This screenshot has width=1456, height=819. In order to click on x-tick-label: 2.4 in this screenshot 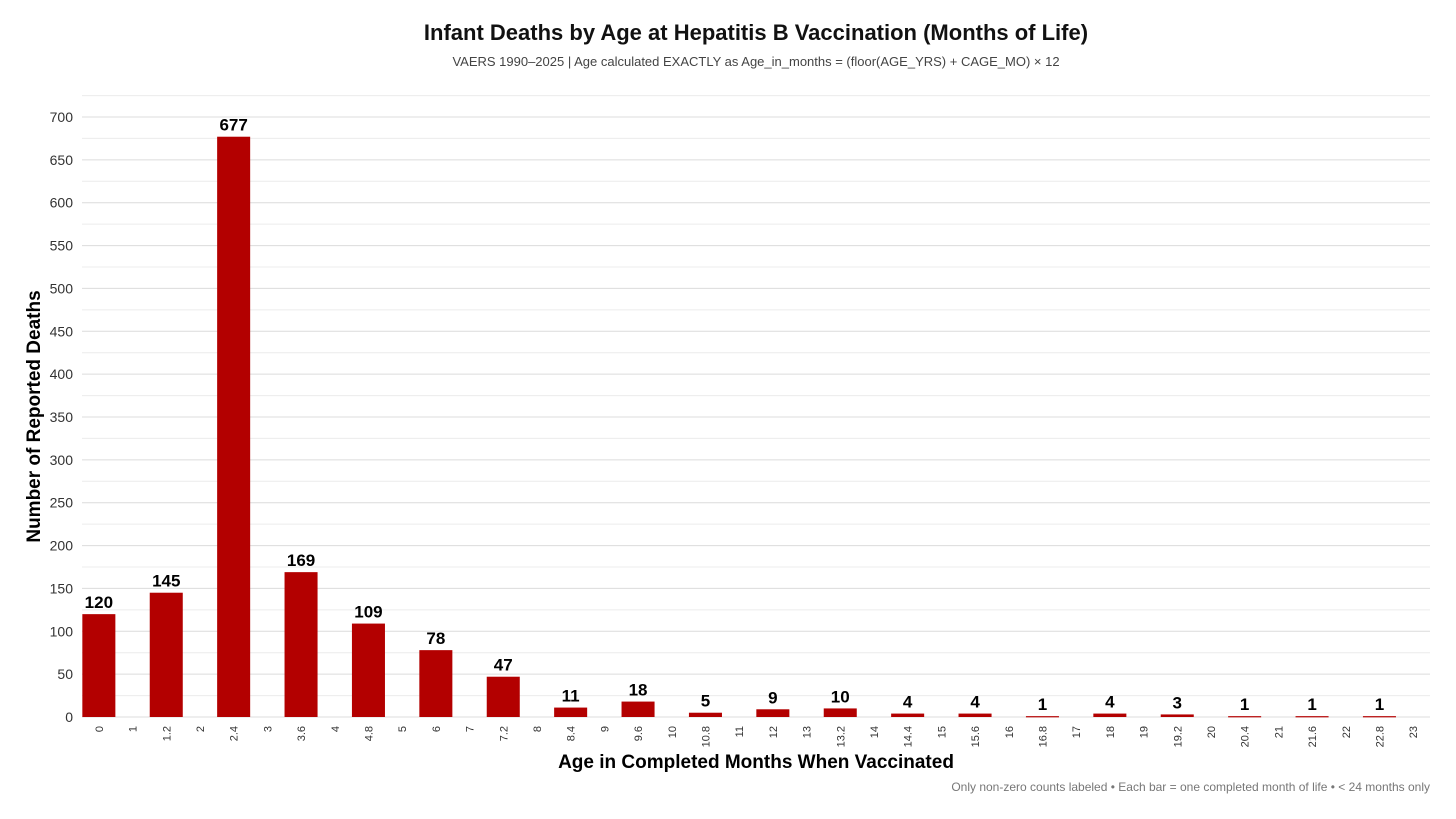, I will do `click(235, 733)`.